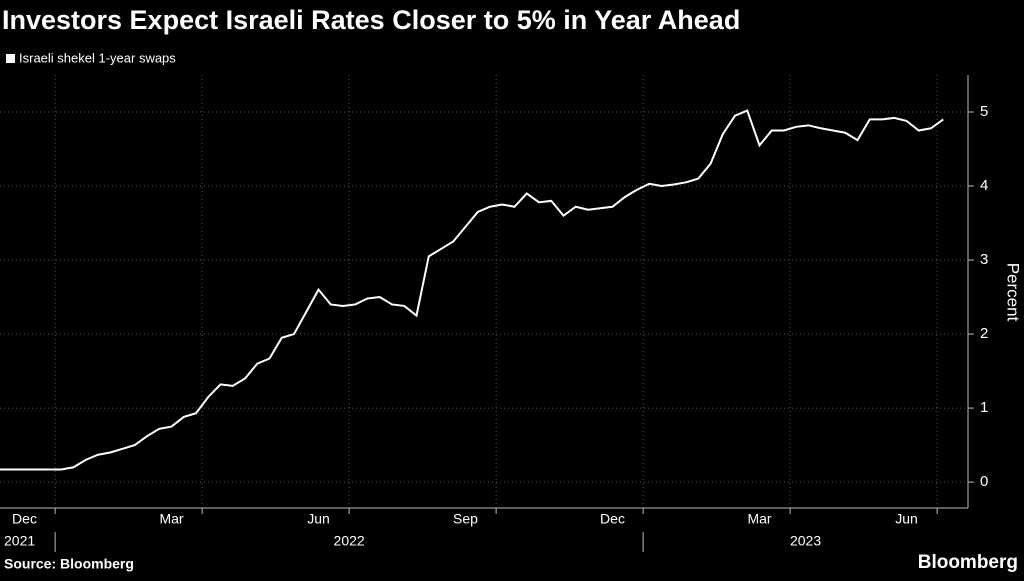  What do you see at coordinates (984, 111) in the screenshot?
I see `y-tick-label: 5` at bounding box center [984, 111].